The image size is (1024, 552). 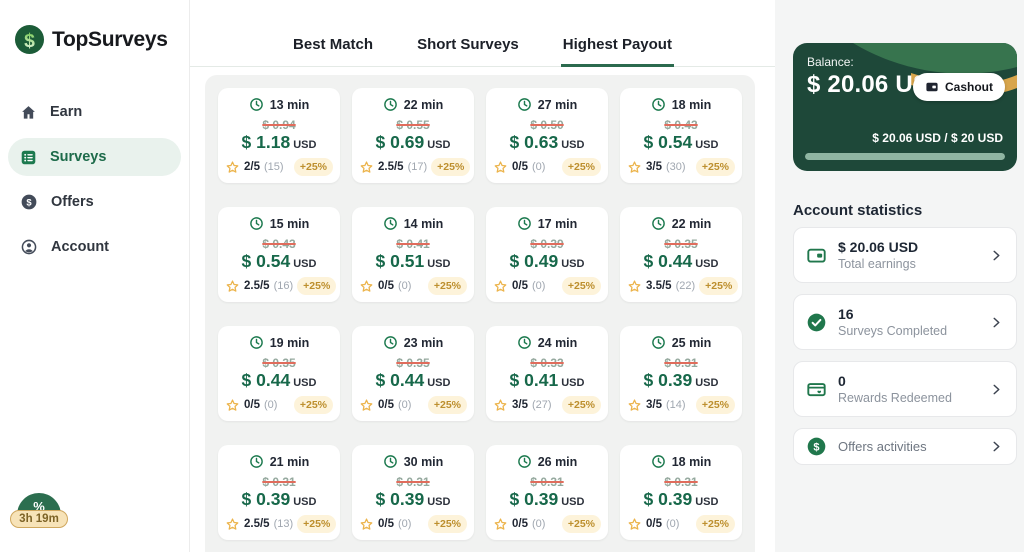 What do you see at coordinates (681, 261) in the screenshot?
I see `survey-price: $ 0.44 USD` at bounding box center [681, 261].